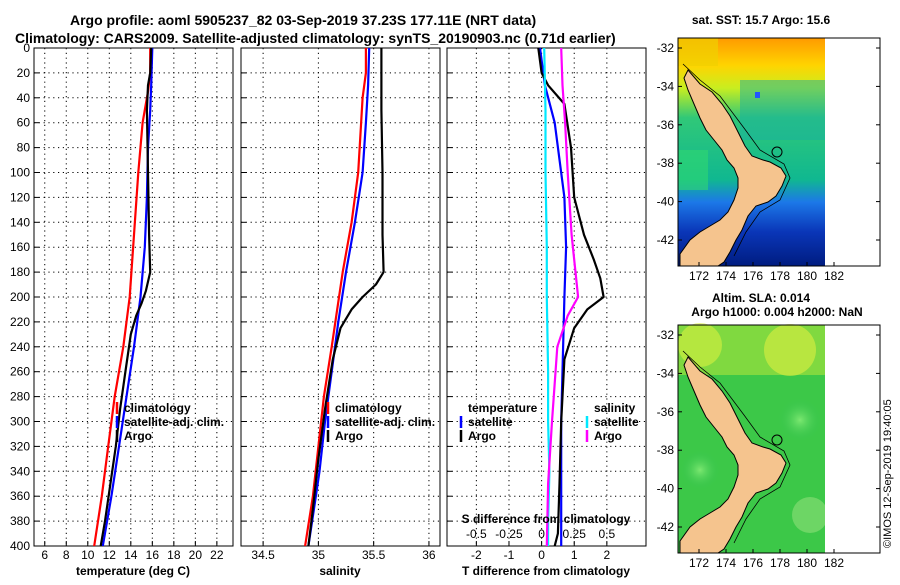  What do you see at coordinates (776, 312) in the screenshot?
I see `sla-map-title-line2: Argo h1000: 0.004 h2000: NaN` at bounding box center [776, 312].